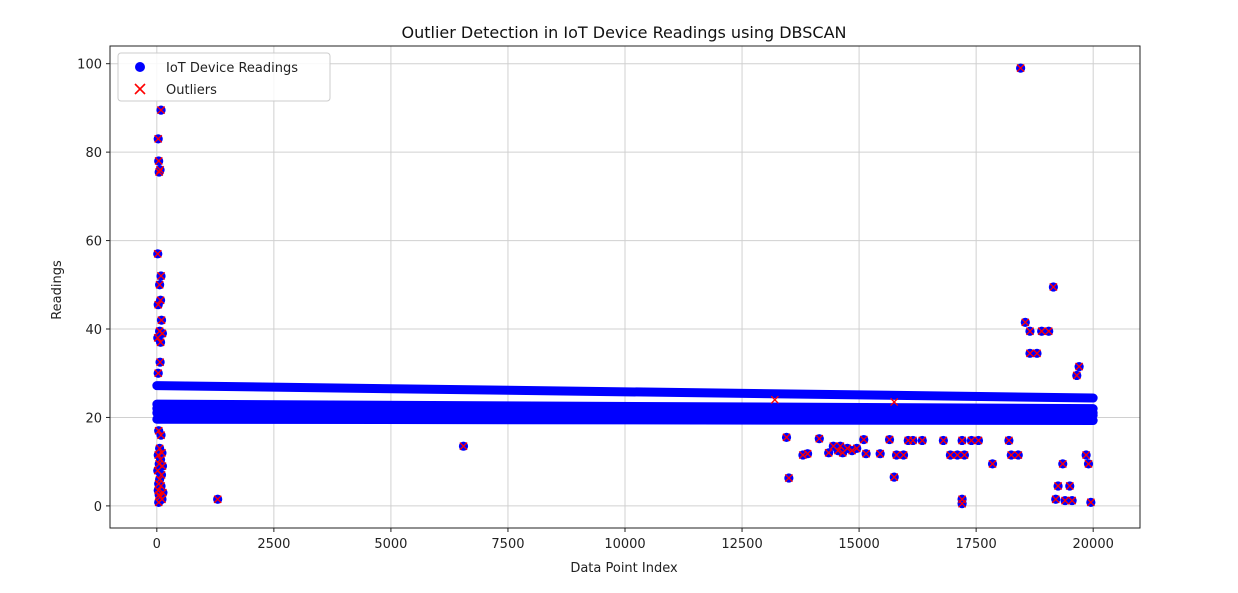  What do you see at coordinates (140, 89) in the screenshot?
I see `legend-marker-outliers` at bounding box center [140, 89].